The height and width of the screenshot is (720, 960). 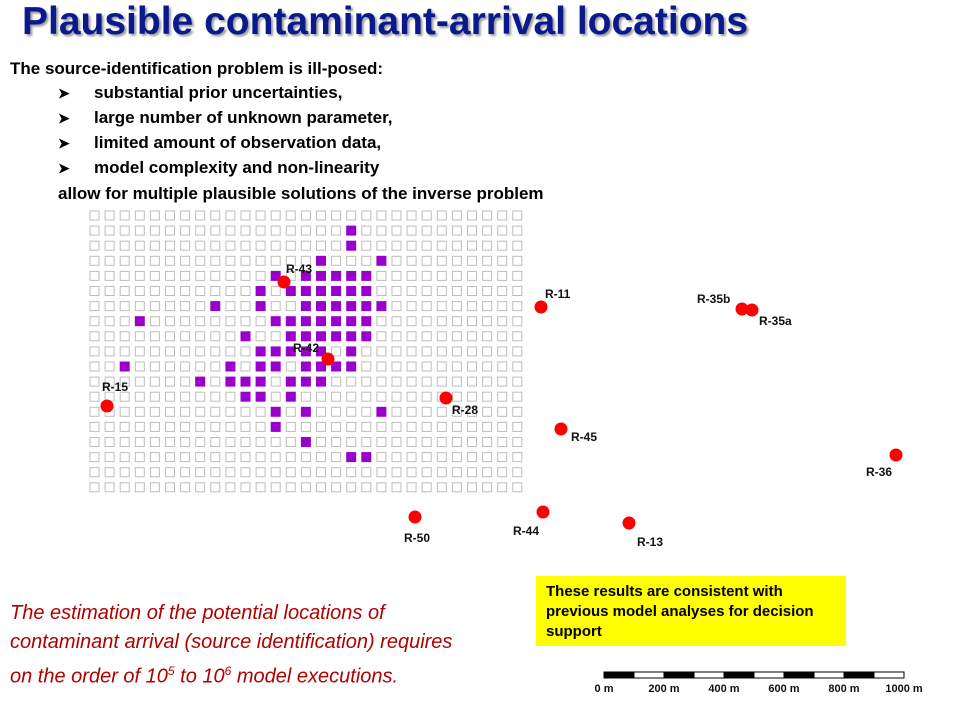 I want to click on bullet-item: ➤ substantial prior uncertainties,, so click(x=225, y=95).